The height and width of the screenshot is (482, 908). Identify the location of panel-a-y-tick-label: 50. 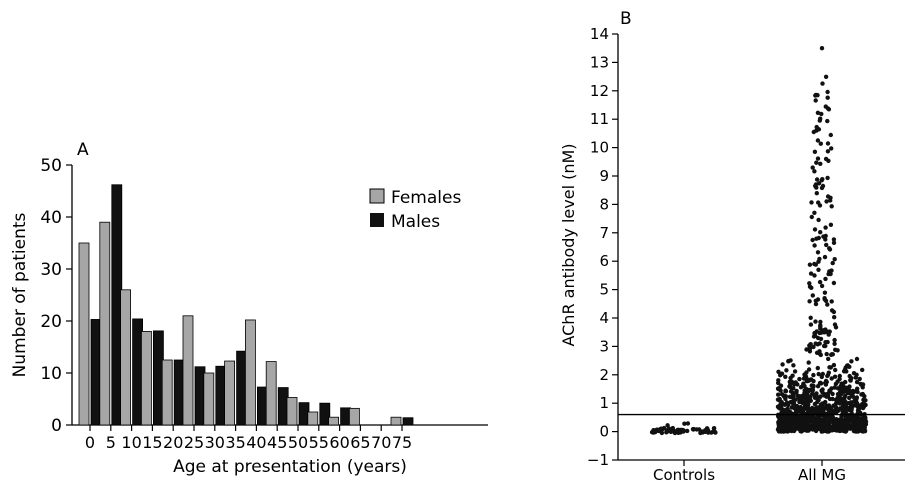
(51, 166).